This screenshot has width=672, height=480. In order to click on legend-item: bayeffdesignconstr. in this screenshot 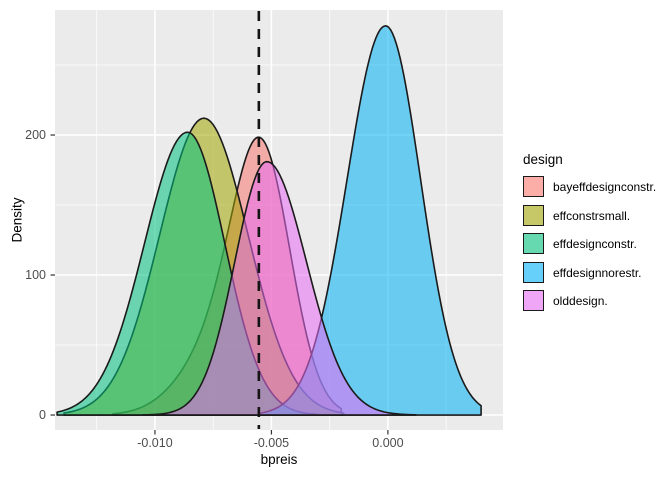, I will do `click(595, 187)`.